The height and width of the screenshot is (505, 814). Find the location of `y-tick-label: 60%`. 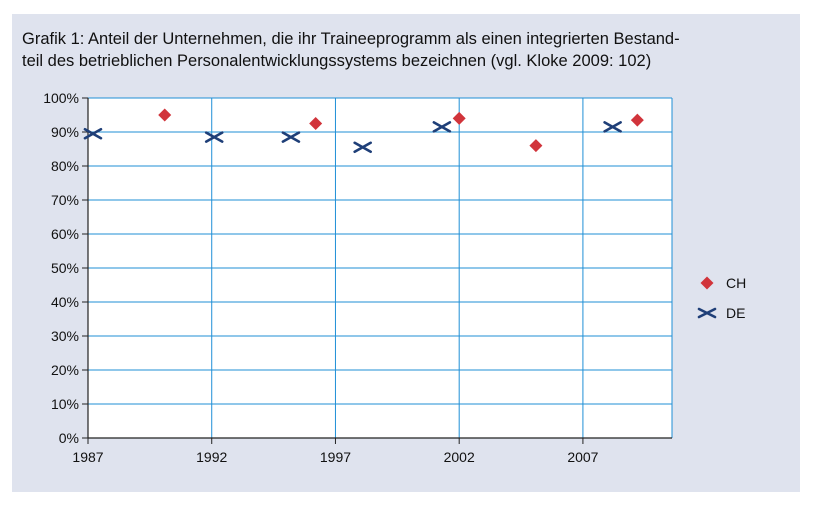

y-tick-label: 60% is located at coordinates (65, 234).